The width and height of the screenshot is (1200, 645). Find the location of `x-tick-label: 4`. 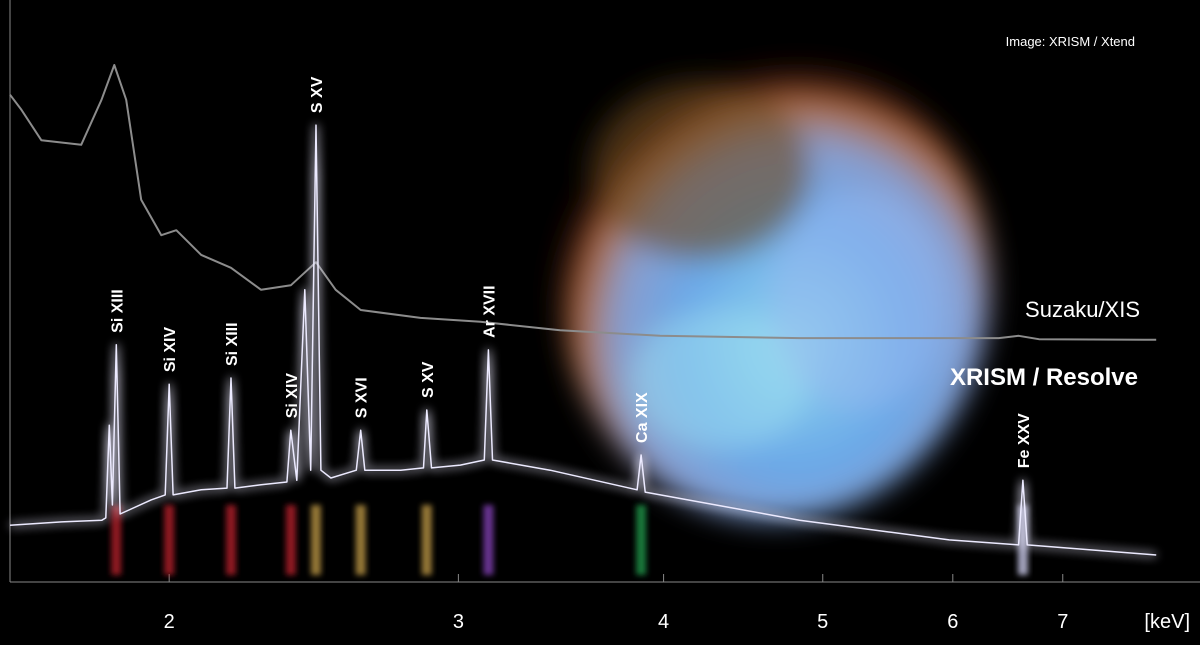

x-tick-label: 4 is located at coordinates (663, 622).